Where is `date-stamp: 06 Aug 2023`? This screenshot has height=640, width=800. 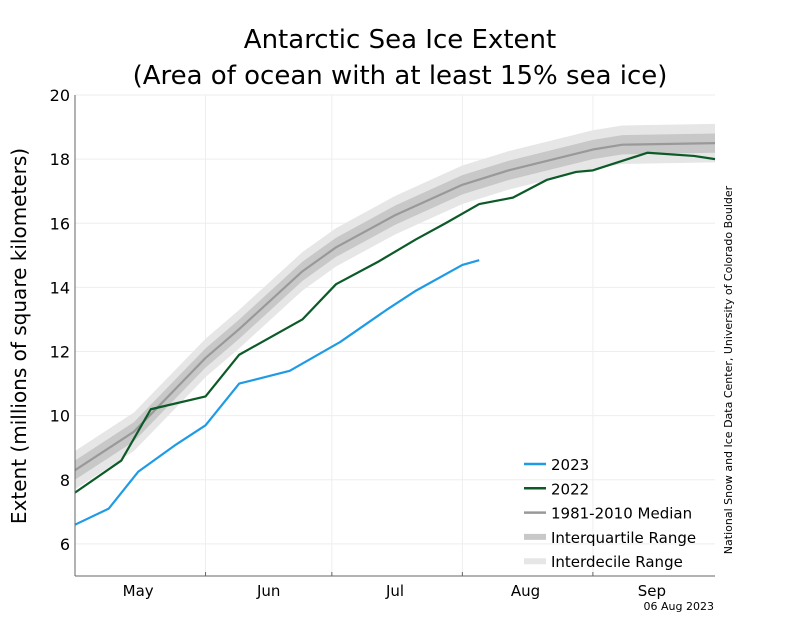
date-stamp: 06 Aug 2023 is located at coordinates (679, 606).